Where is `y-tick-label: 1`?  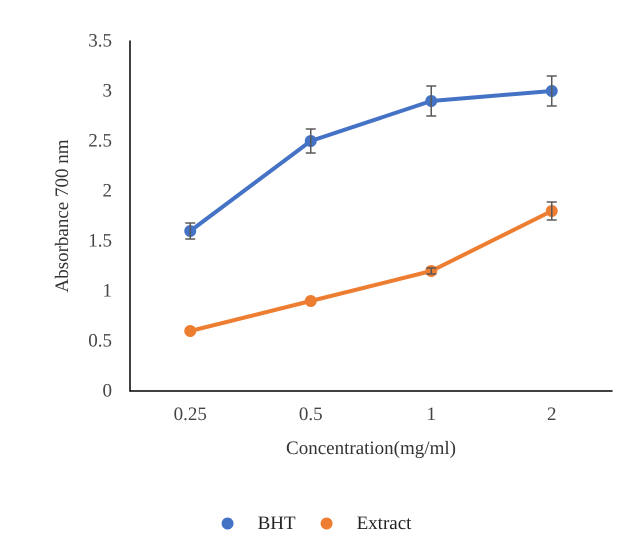 y-tick-label: 1 is located at coordinates (107, 291).